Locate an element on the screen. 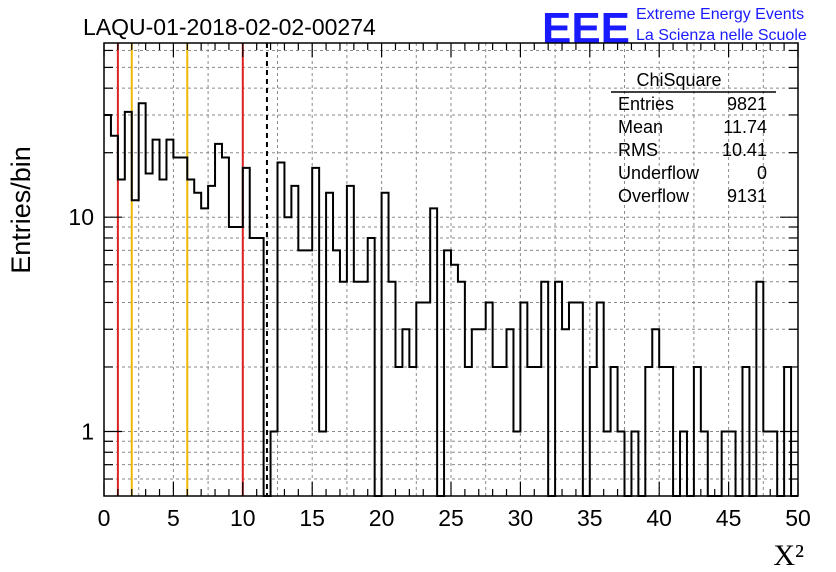 This screenshot has height=572, width=836. stats-title: ChiSquare is located at coordinates (678, 80).